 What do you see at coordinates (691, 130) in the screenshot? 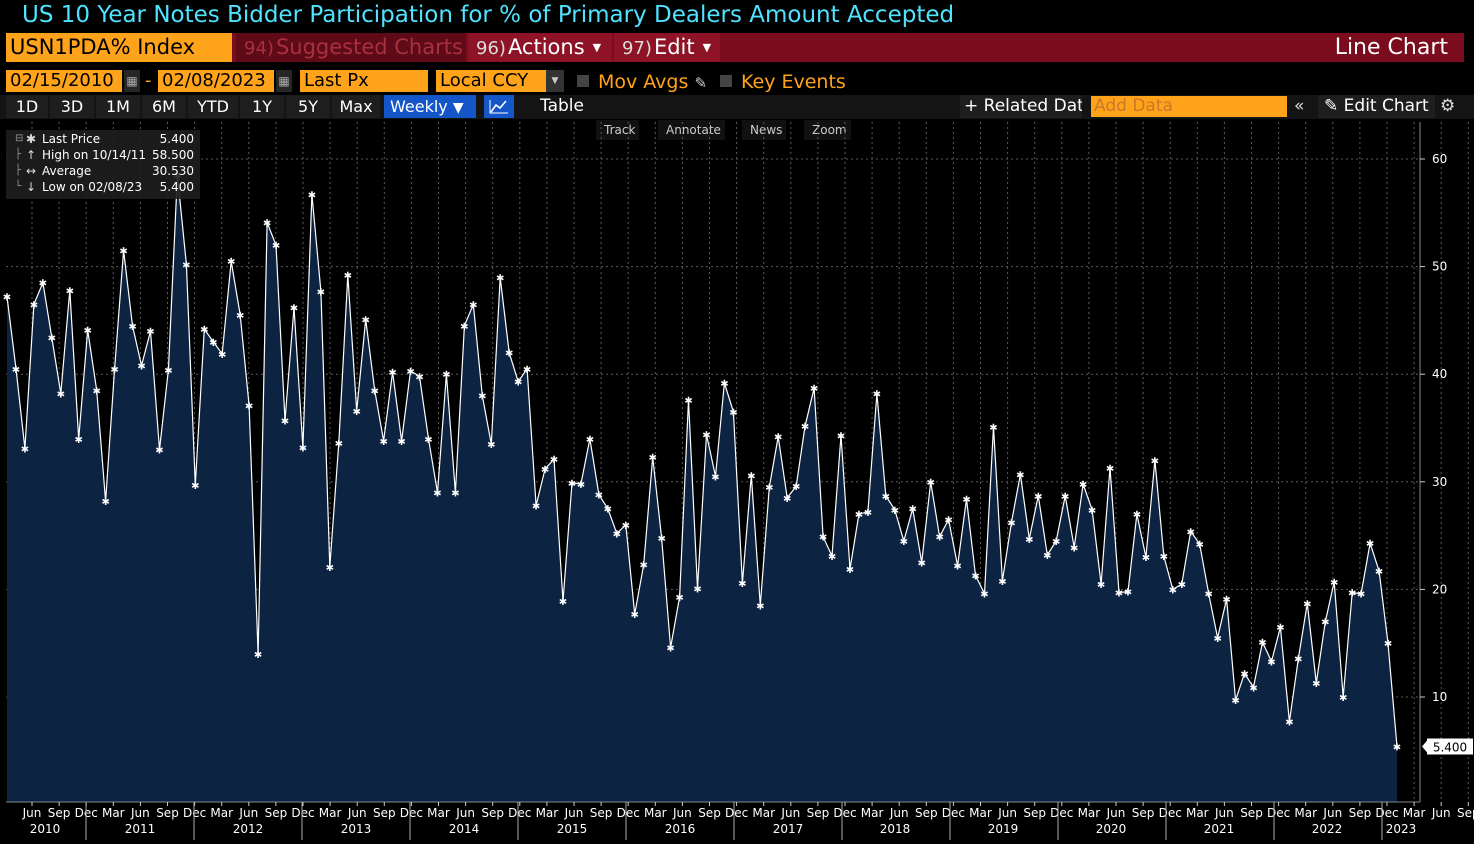
I see `annotate-tool: ∠Annotate` at bounding box center [691, 130].